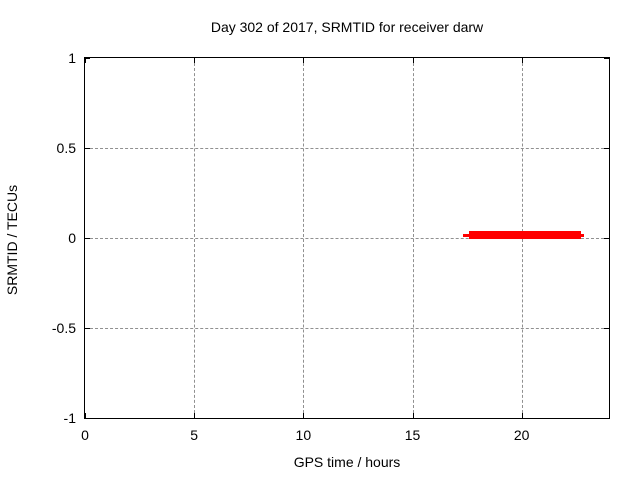 Image resolution: width=640 pixels, height=480 pixels. What do you see at coordinates (69, 418) in the screenshot?
I see `y-tick-label: -1` at bounding box center [69, 418].